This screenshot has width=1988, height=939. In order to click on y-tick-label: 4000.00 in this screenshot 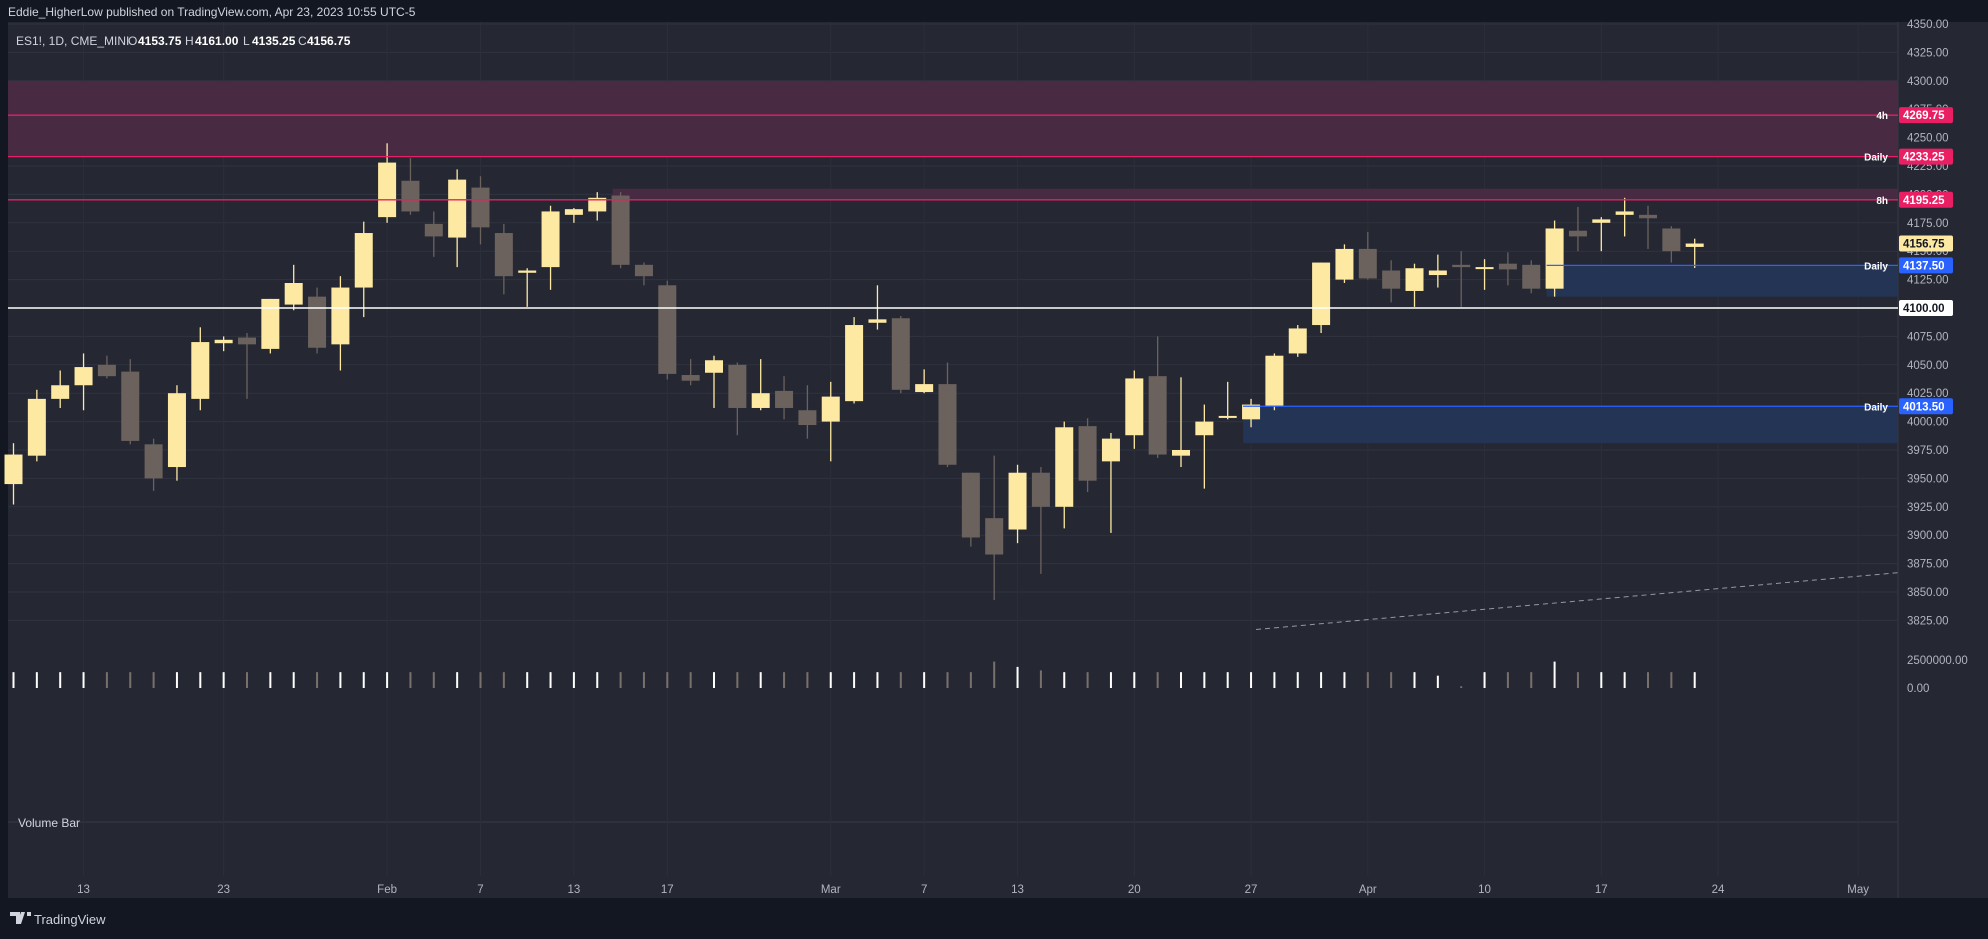, I will do `click(1928, 423)`.